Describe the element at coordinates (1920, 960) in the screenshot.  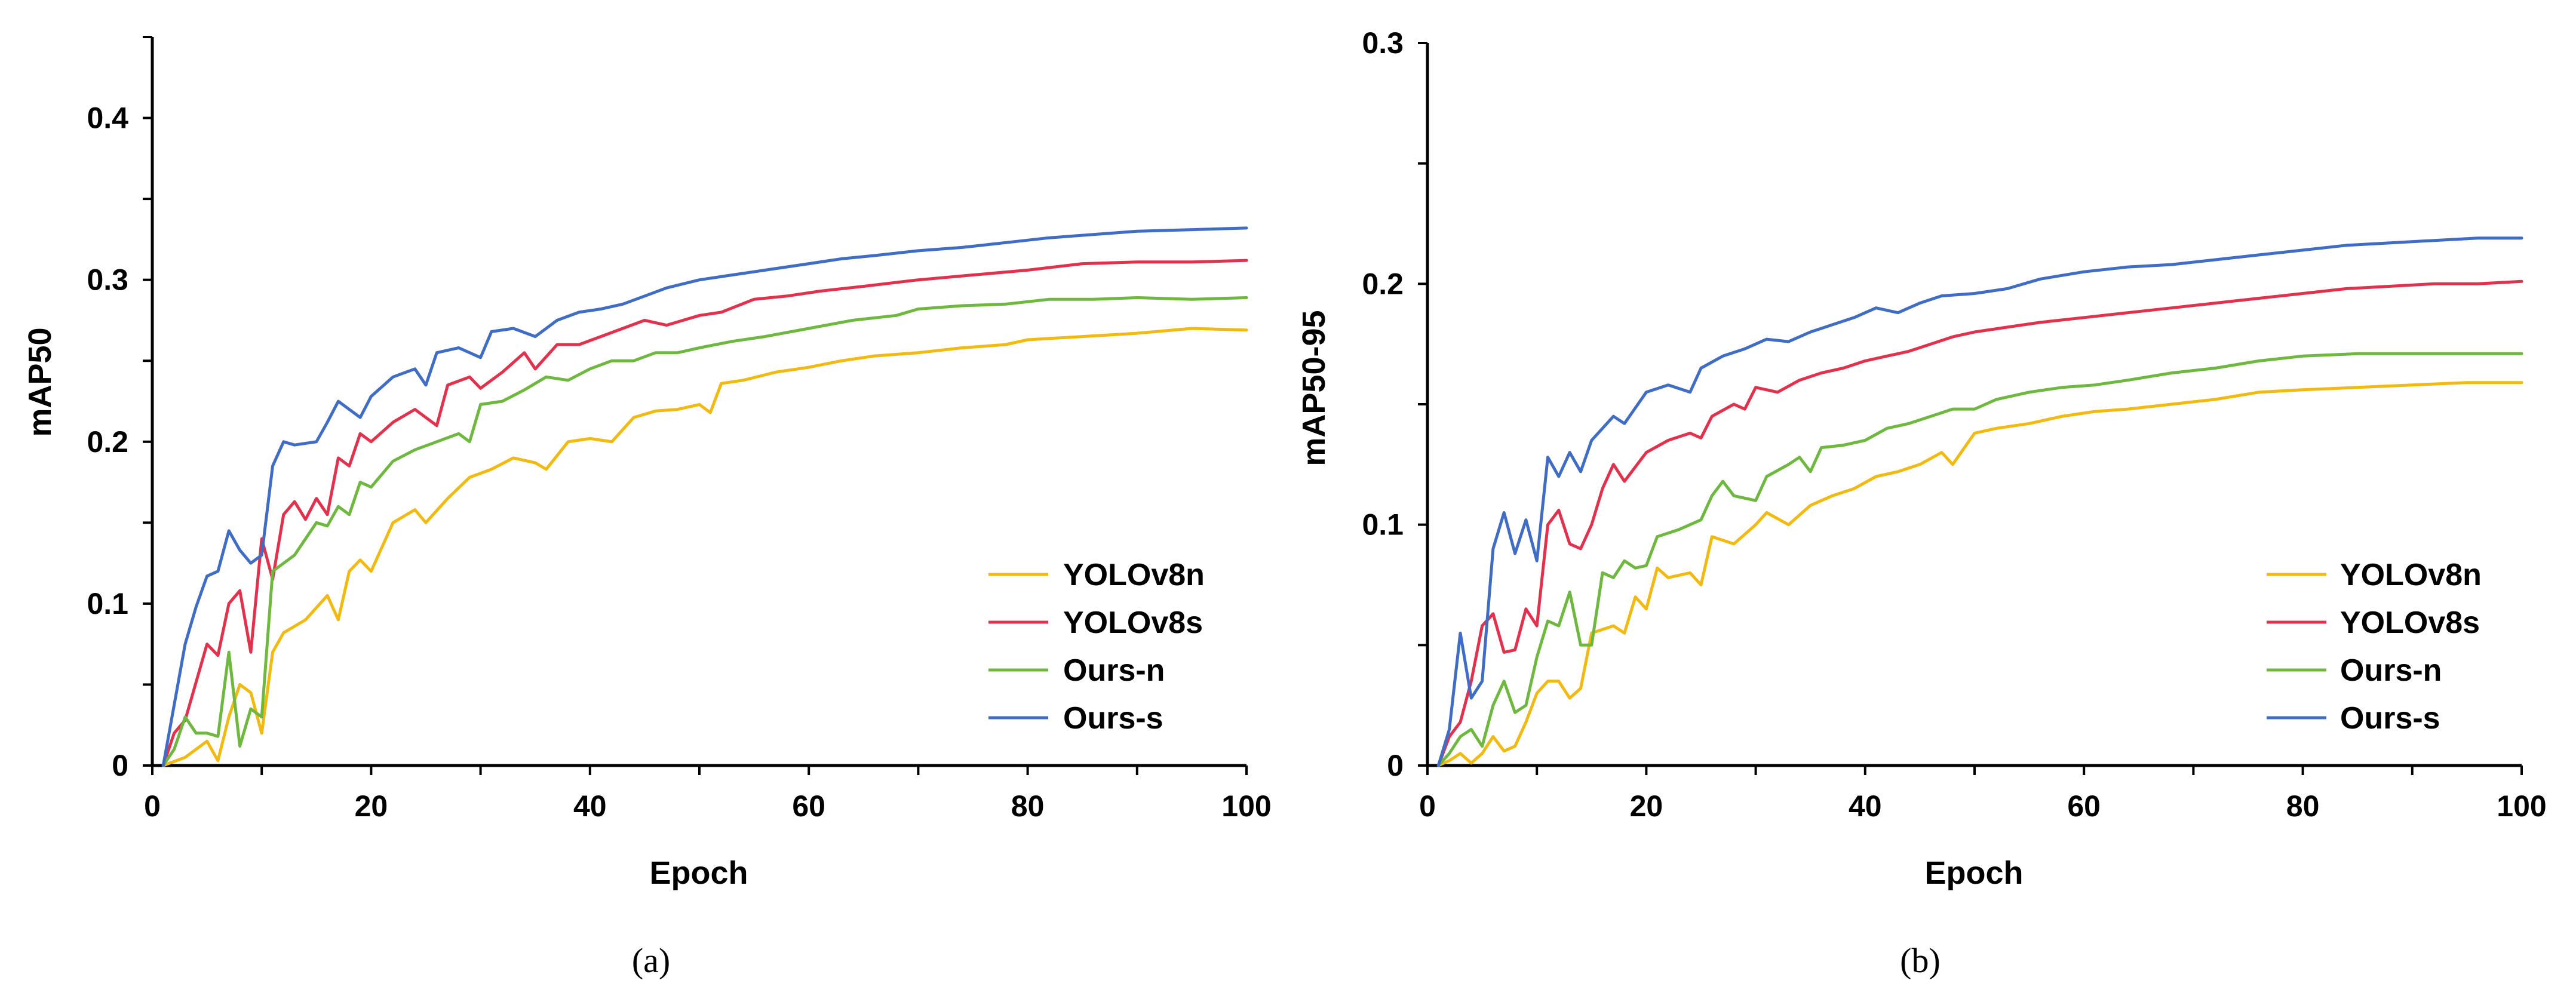
I see `panel-caption: (b)` at that location.